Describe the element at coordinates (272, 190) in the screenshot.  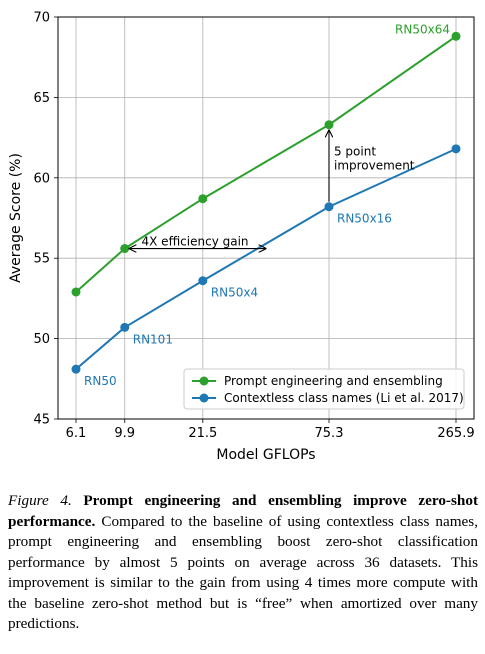
I see `annotations: 4X efficiency gain 5 point improvement` at that location.